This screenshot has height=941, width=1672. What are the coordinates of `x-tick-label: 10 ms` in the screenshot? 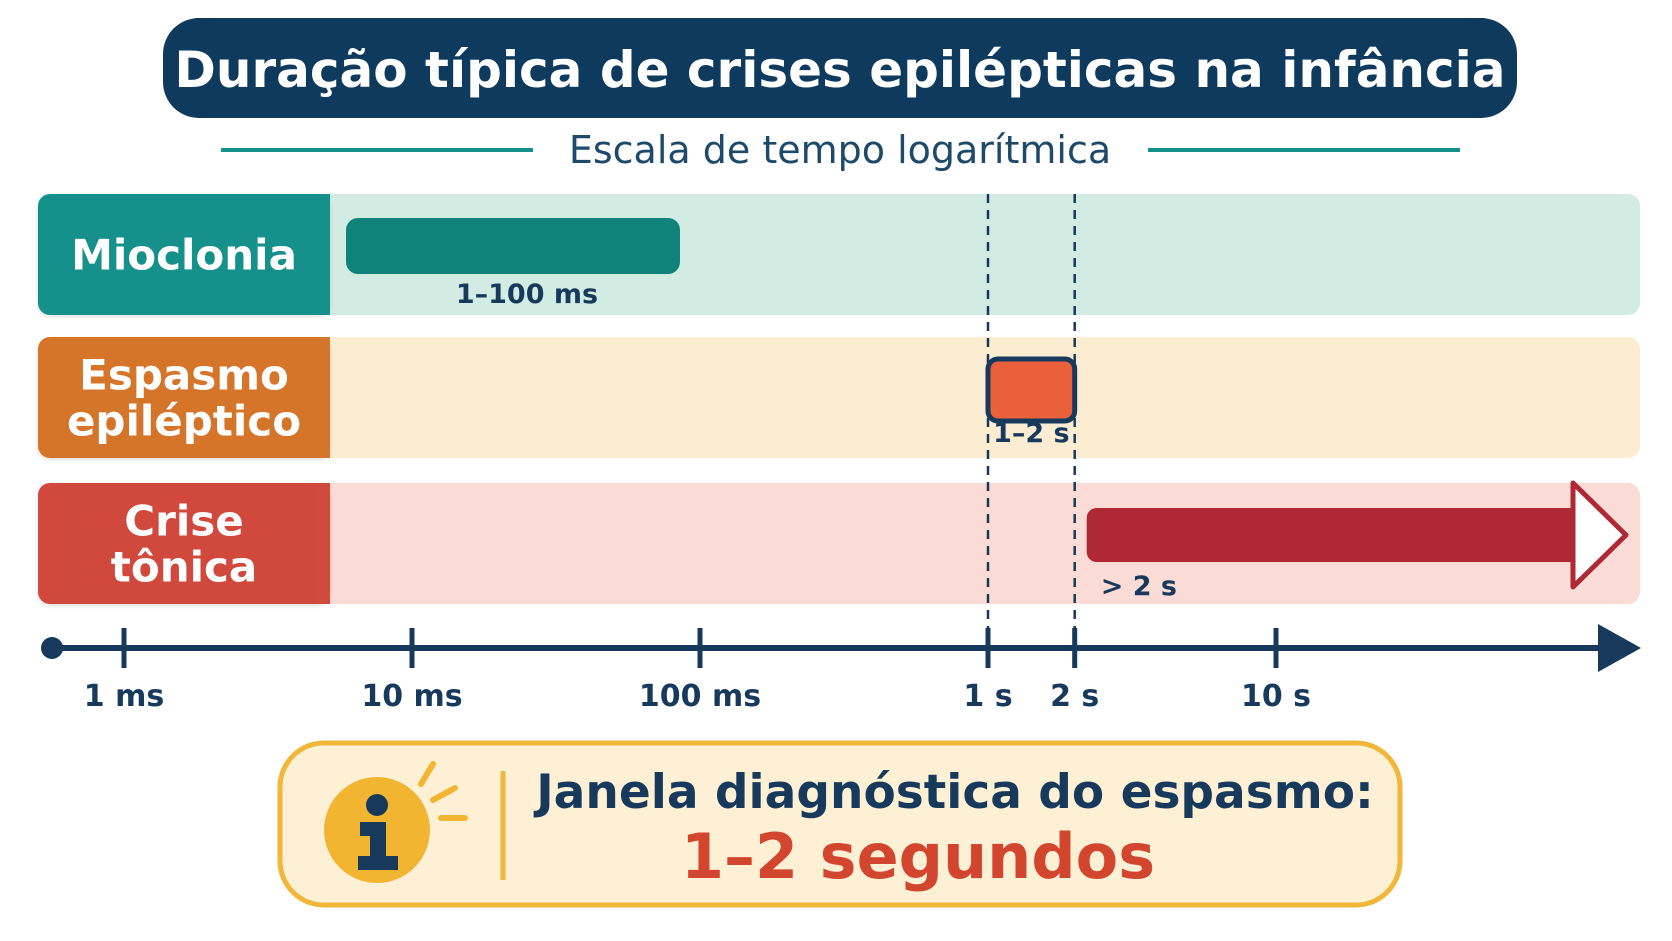 It's located at (411, 696).